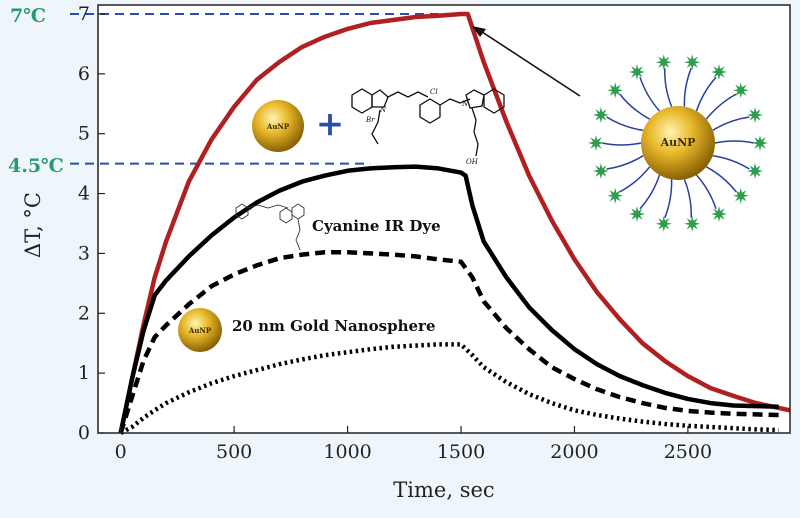  Describe the element at coordinates (688, 452) in the screenshot. I see `x-tick-label: 2500` at that location.